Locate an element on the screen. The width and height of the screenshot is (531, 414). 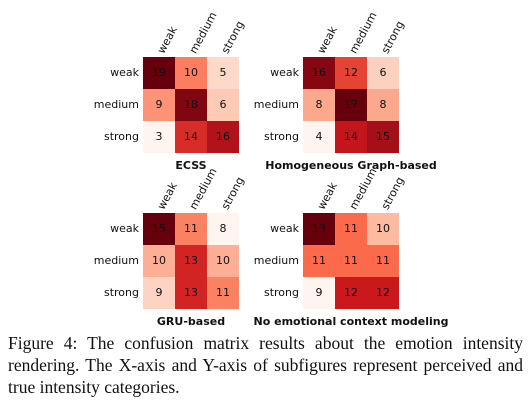
cell-label: 3 is located at coordinates (159, 136).